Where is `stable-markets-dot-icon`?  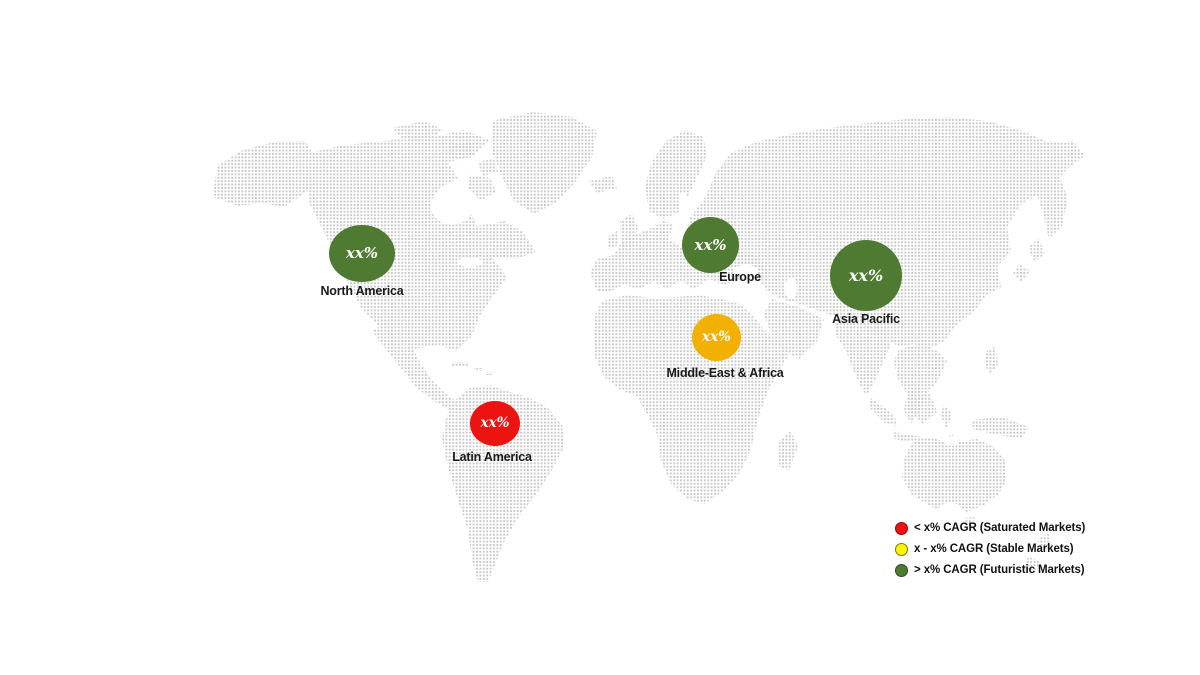
stable-markets-dot-icon is located at coordinates (901, 549).